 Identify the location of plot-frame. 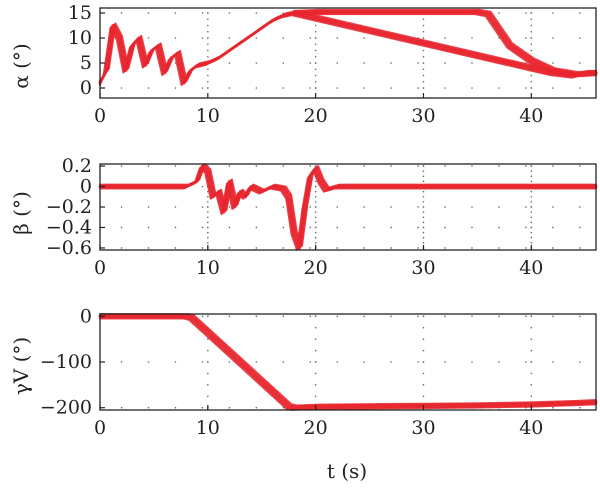
(348, 207).